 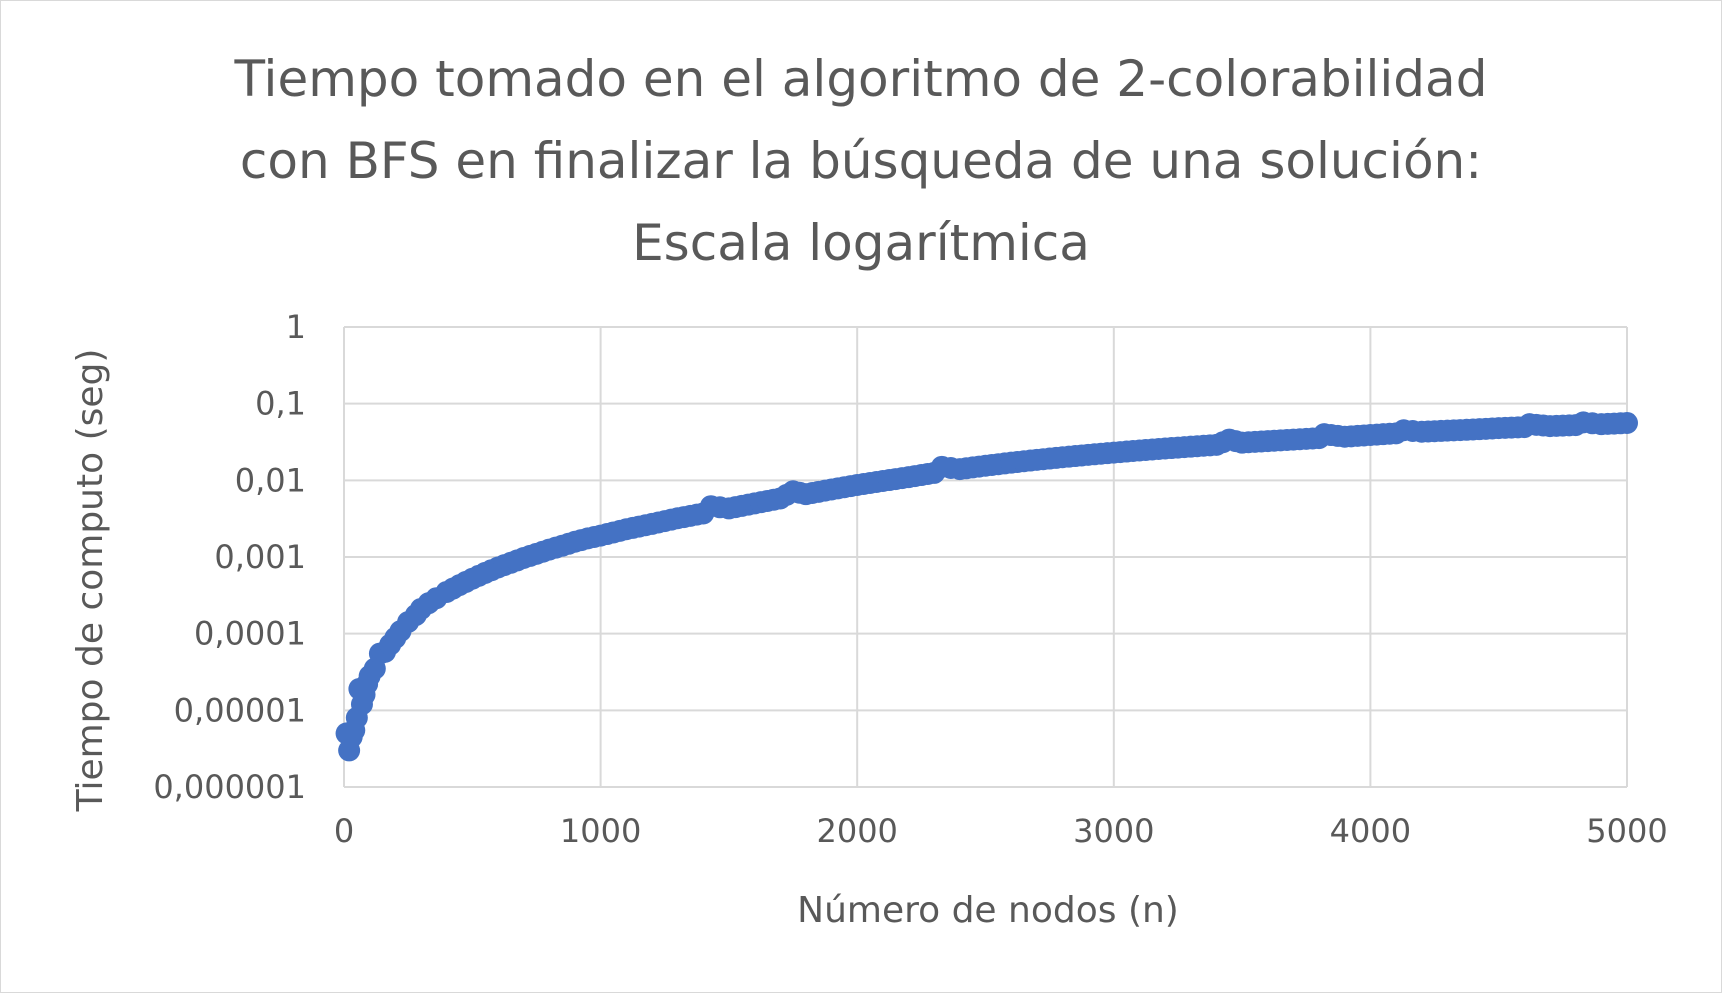 I want to click on y-tick-label: 1, so click(x=296, y=327).